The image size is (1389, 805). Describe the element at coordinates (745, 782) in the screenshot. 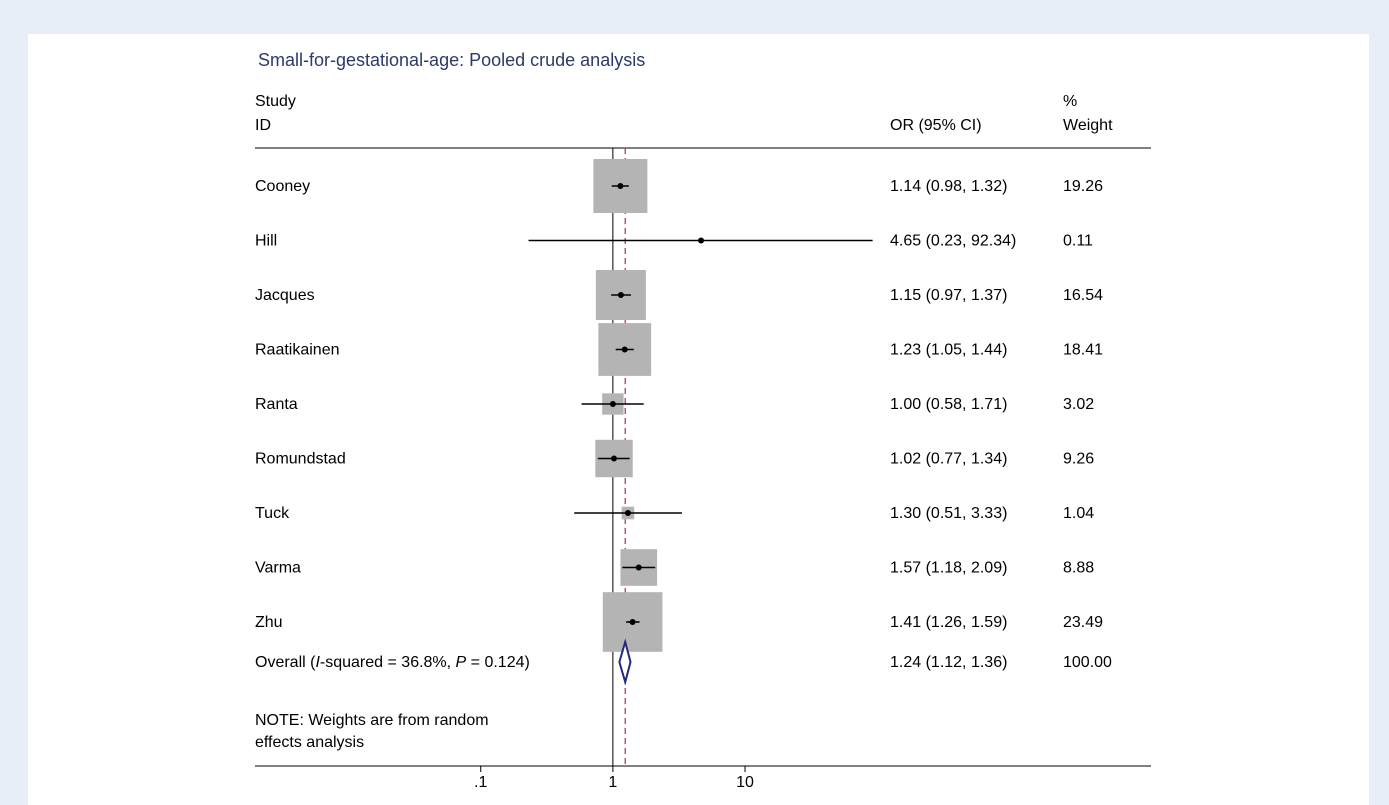

I see `x-tick-label: 10` at that location.